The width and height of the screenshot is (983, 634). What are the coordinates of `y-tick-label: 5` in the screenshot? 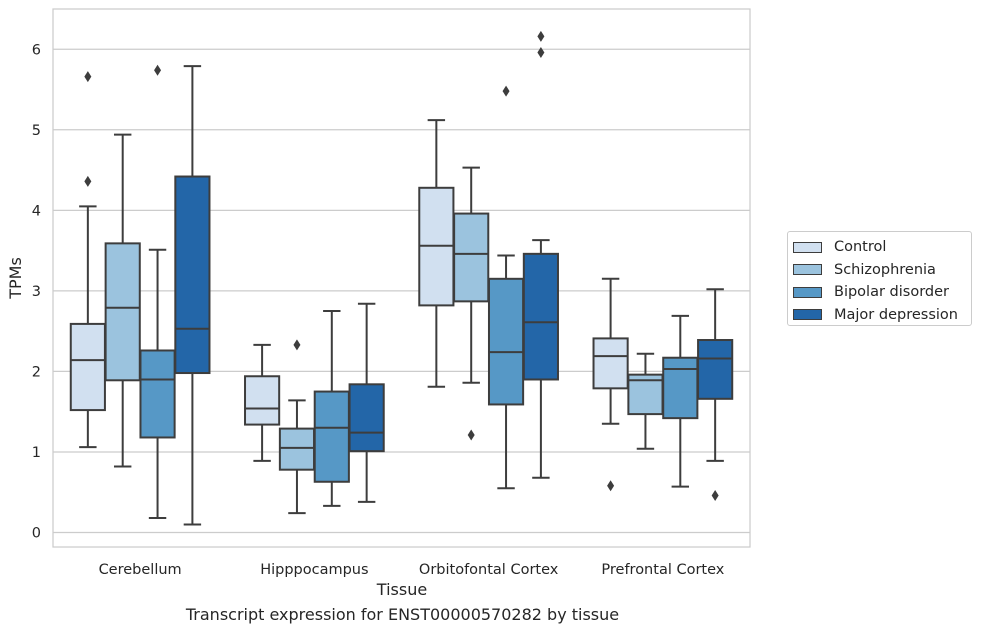 It's located at (36, 131).